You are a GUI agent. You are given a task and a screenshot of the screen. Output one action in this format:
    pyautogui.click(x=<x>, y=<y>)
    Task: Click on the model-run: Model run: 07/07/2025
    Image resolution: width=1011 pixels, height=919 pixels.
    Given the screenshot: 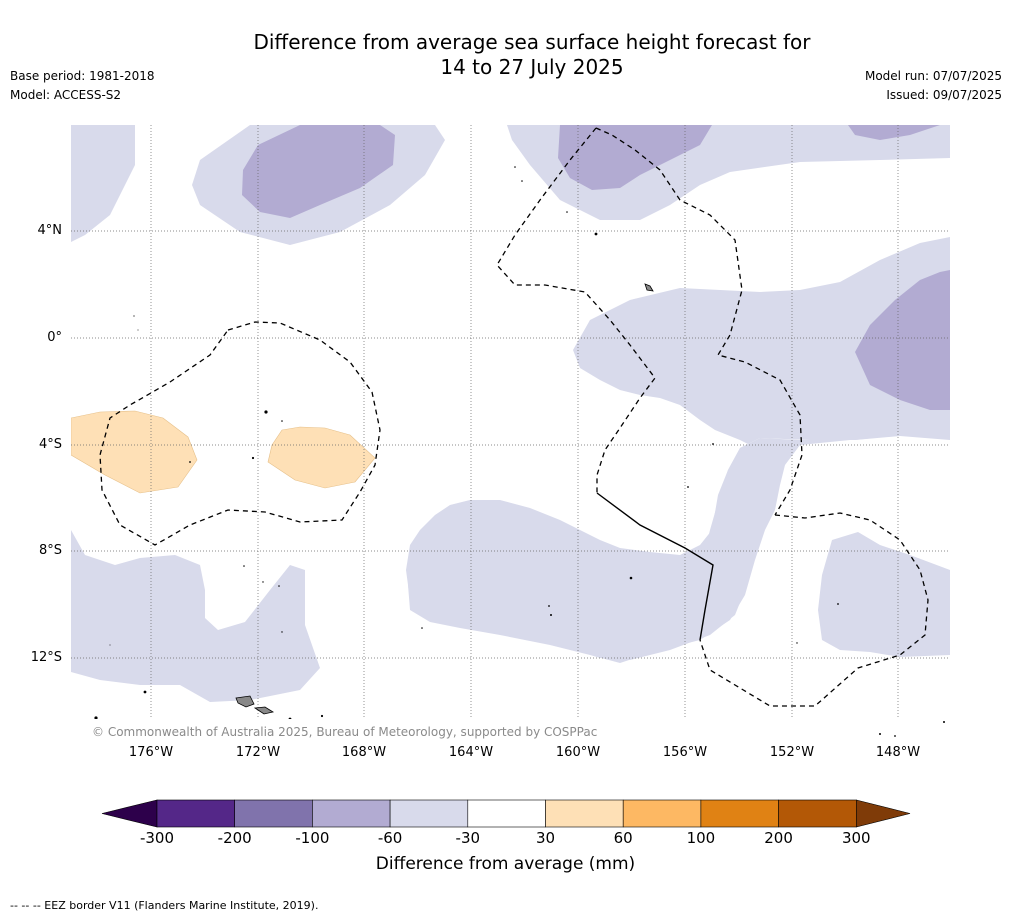 What is the action you would take?
    pyautogui.click(x=933, y=76)
    